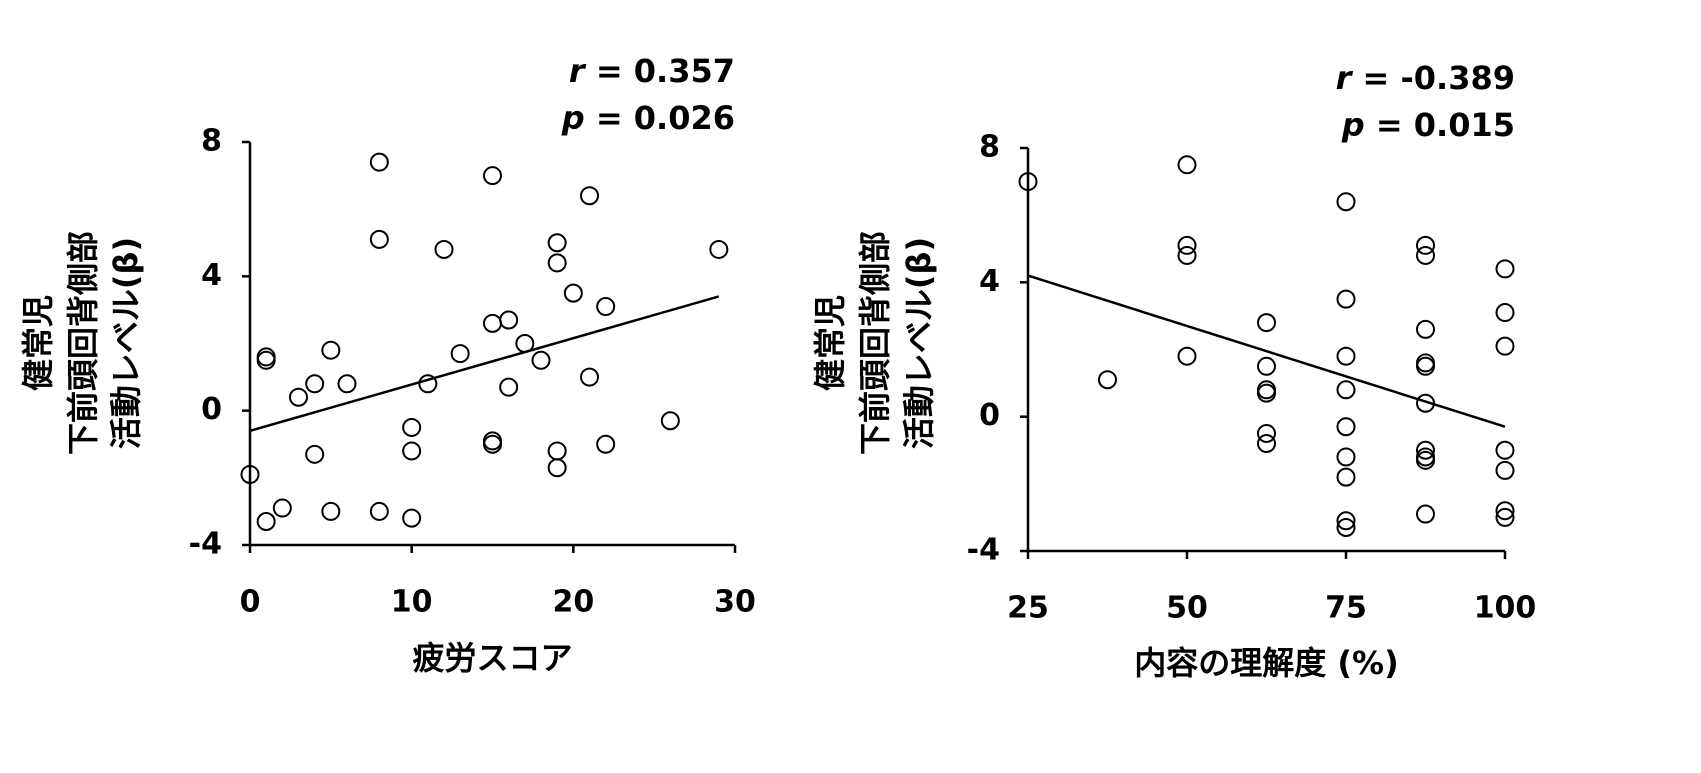 The image size is (1701, 773). Describe the element at coordinates (1266, 663) in the screenshot. I see `x-axis-label: 内容の理解度 (%)` at that location.